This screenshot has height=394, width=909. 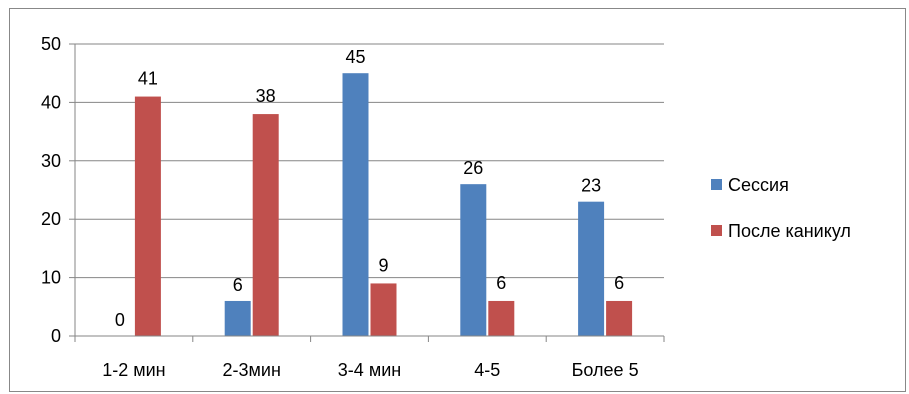 What do you see at coordinates (51, 278) in the screenshot?
I see `y-tick-label: 10` at bounding box center [51, 278].